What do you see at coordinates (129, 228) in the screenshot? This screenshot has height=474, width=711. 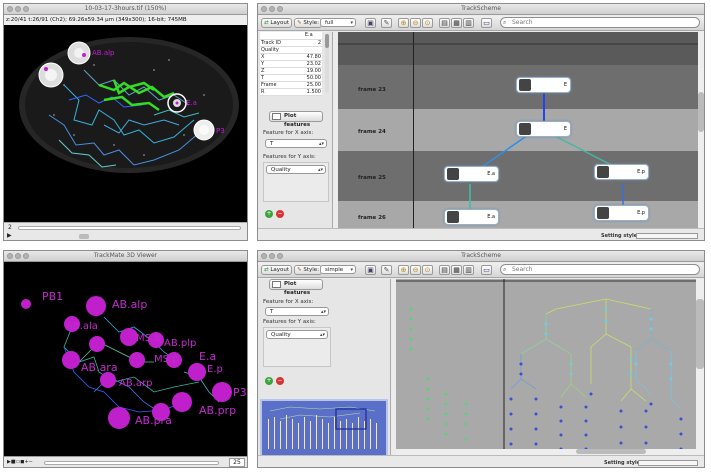 I see `z-slider-track` at bounding box center [129, 228].